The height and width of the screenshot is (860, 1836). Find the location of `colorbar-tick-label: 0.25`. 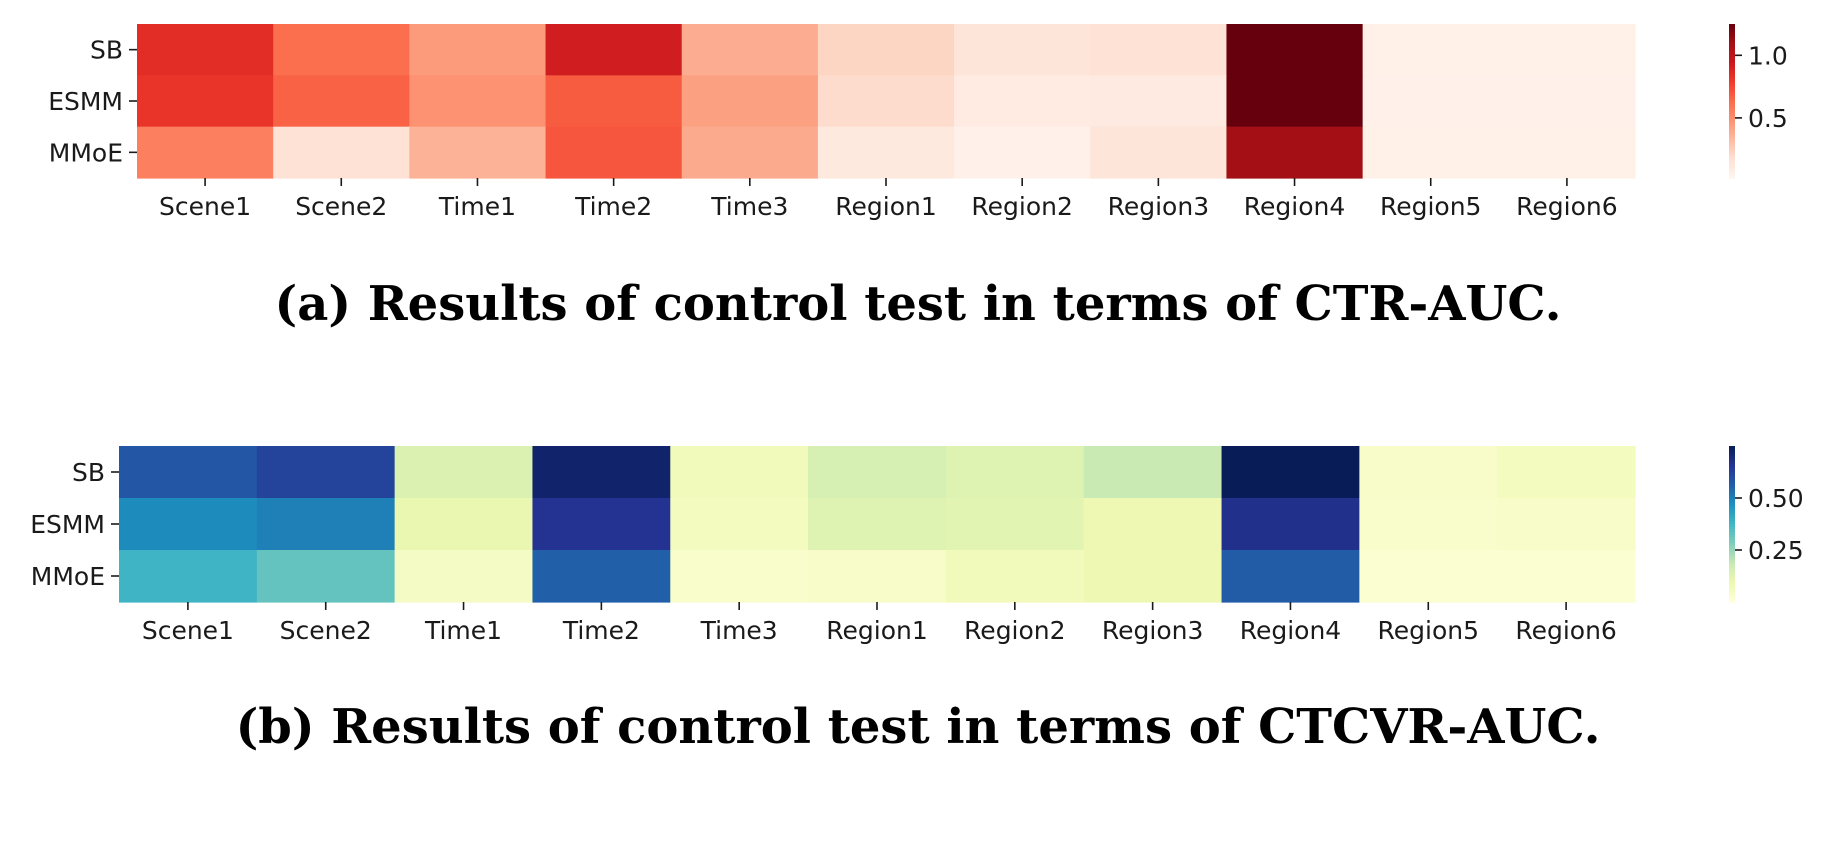

colorbar-tick-label: 0.25 is located at coordinates (1776, 550).